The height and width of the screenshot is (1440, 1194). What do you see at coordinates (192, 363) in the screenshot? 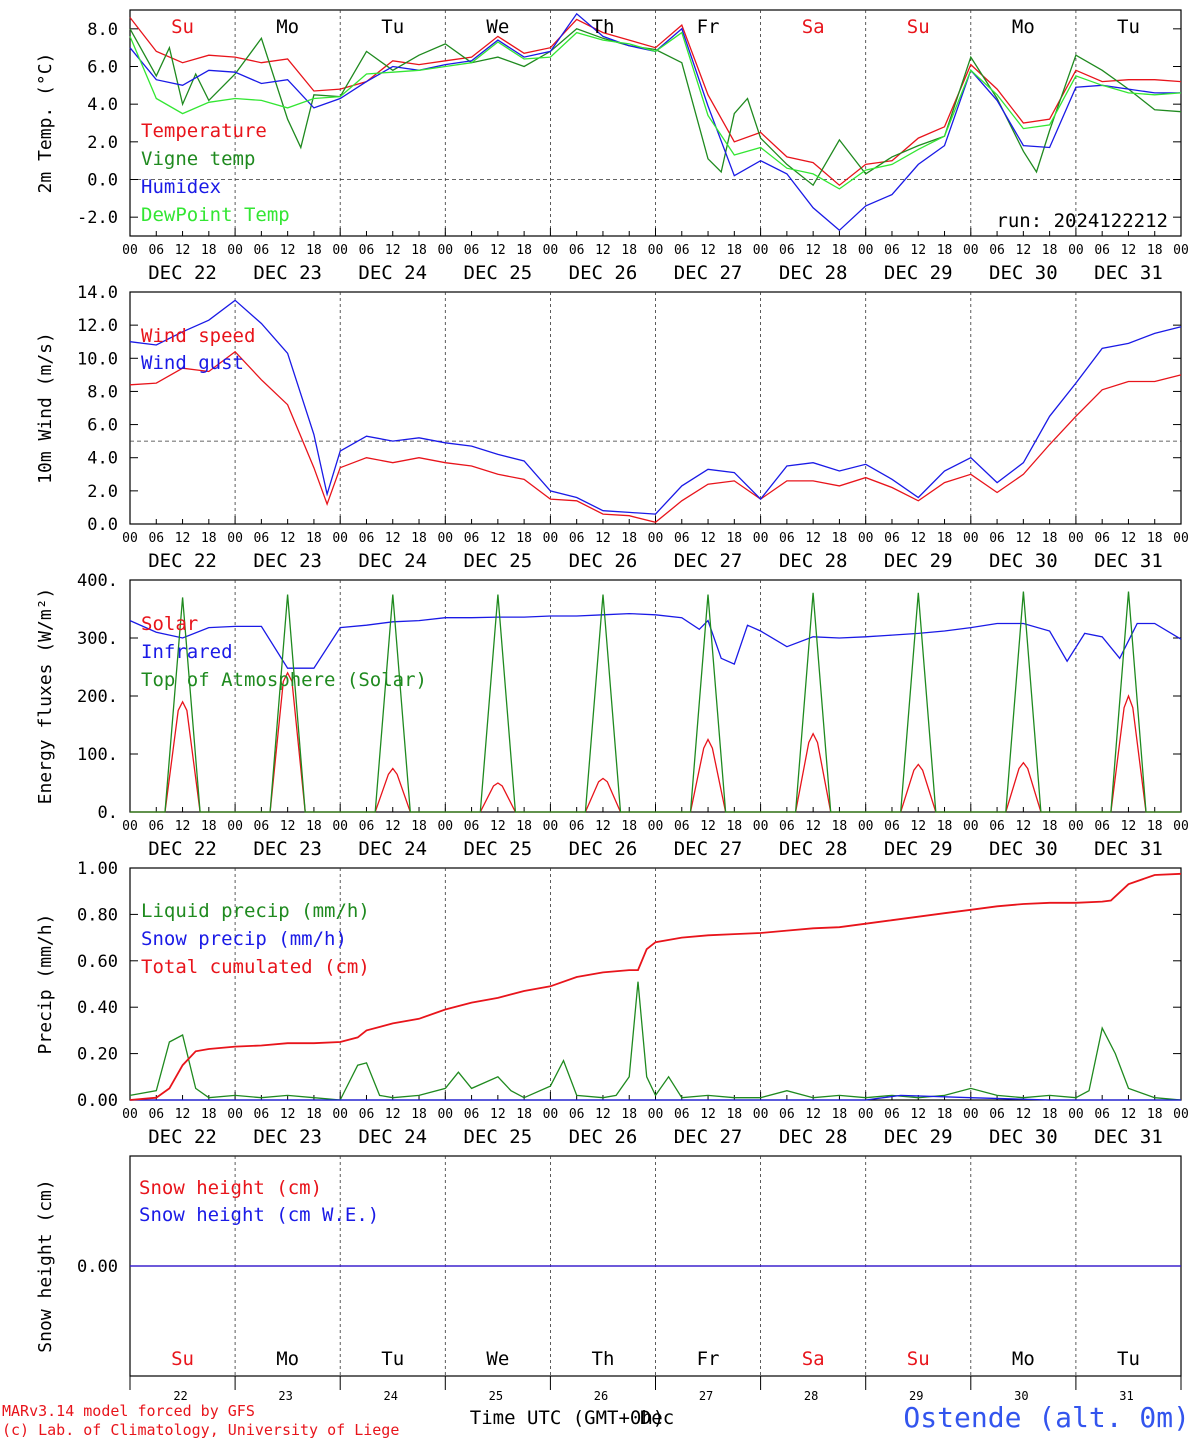
I see `legend-entry: Wind gust` at bounding box center [192, 363].